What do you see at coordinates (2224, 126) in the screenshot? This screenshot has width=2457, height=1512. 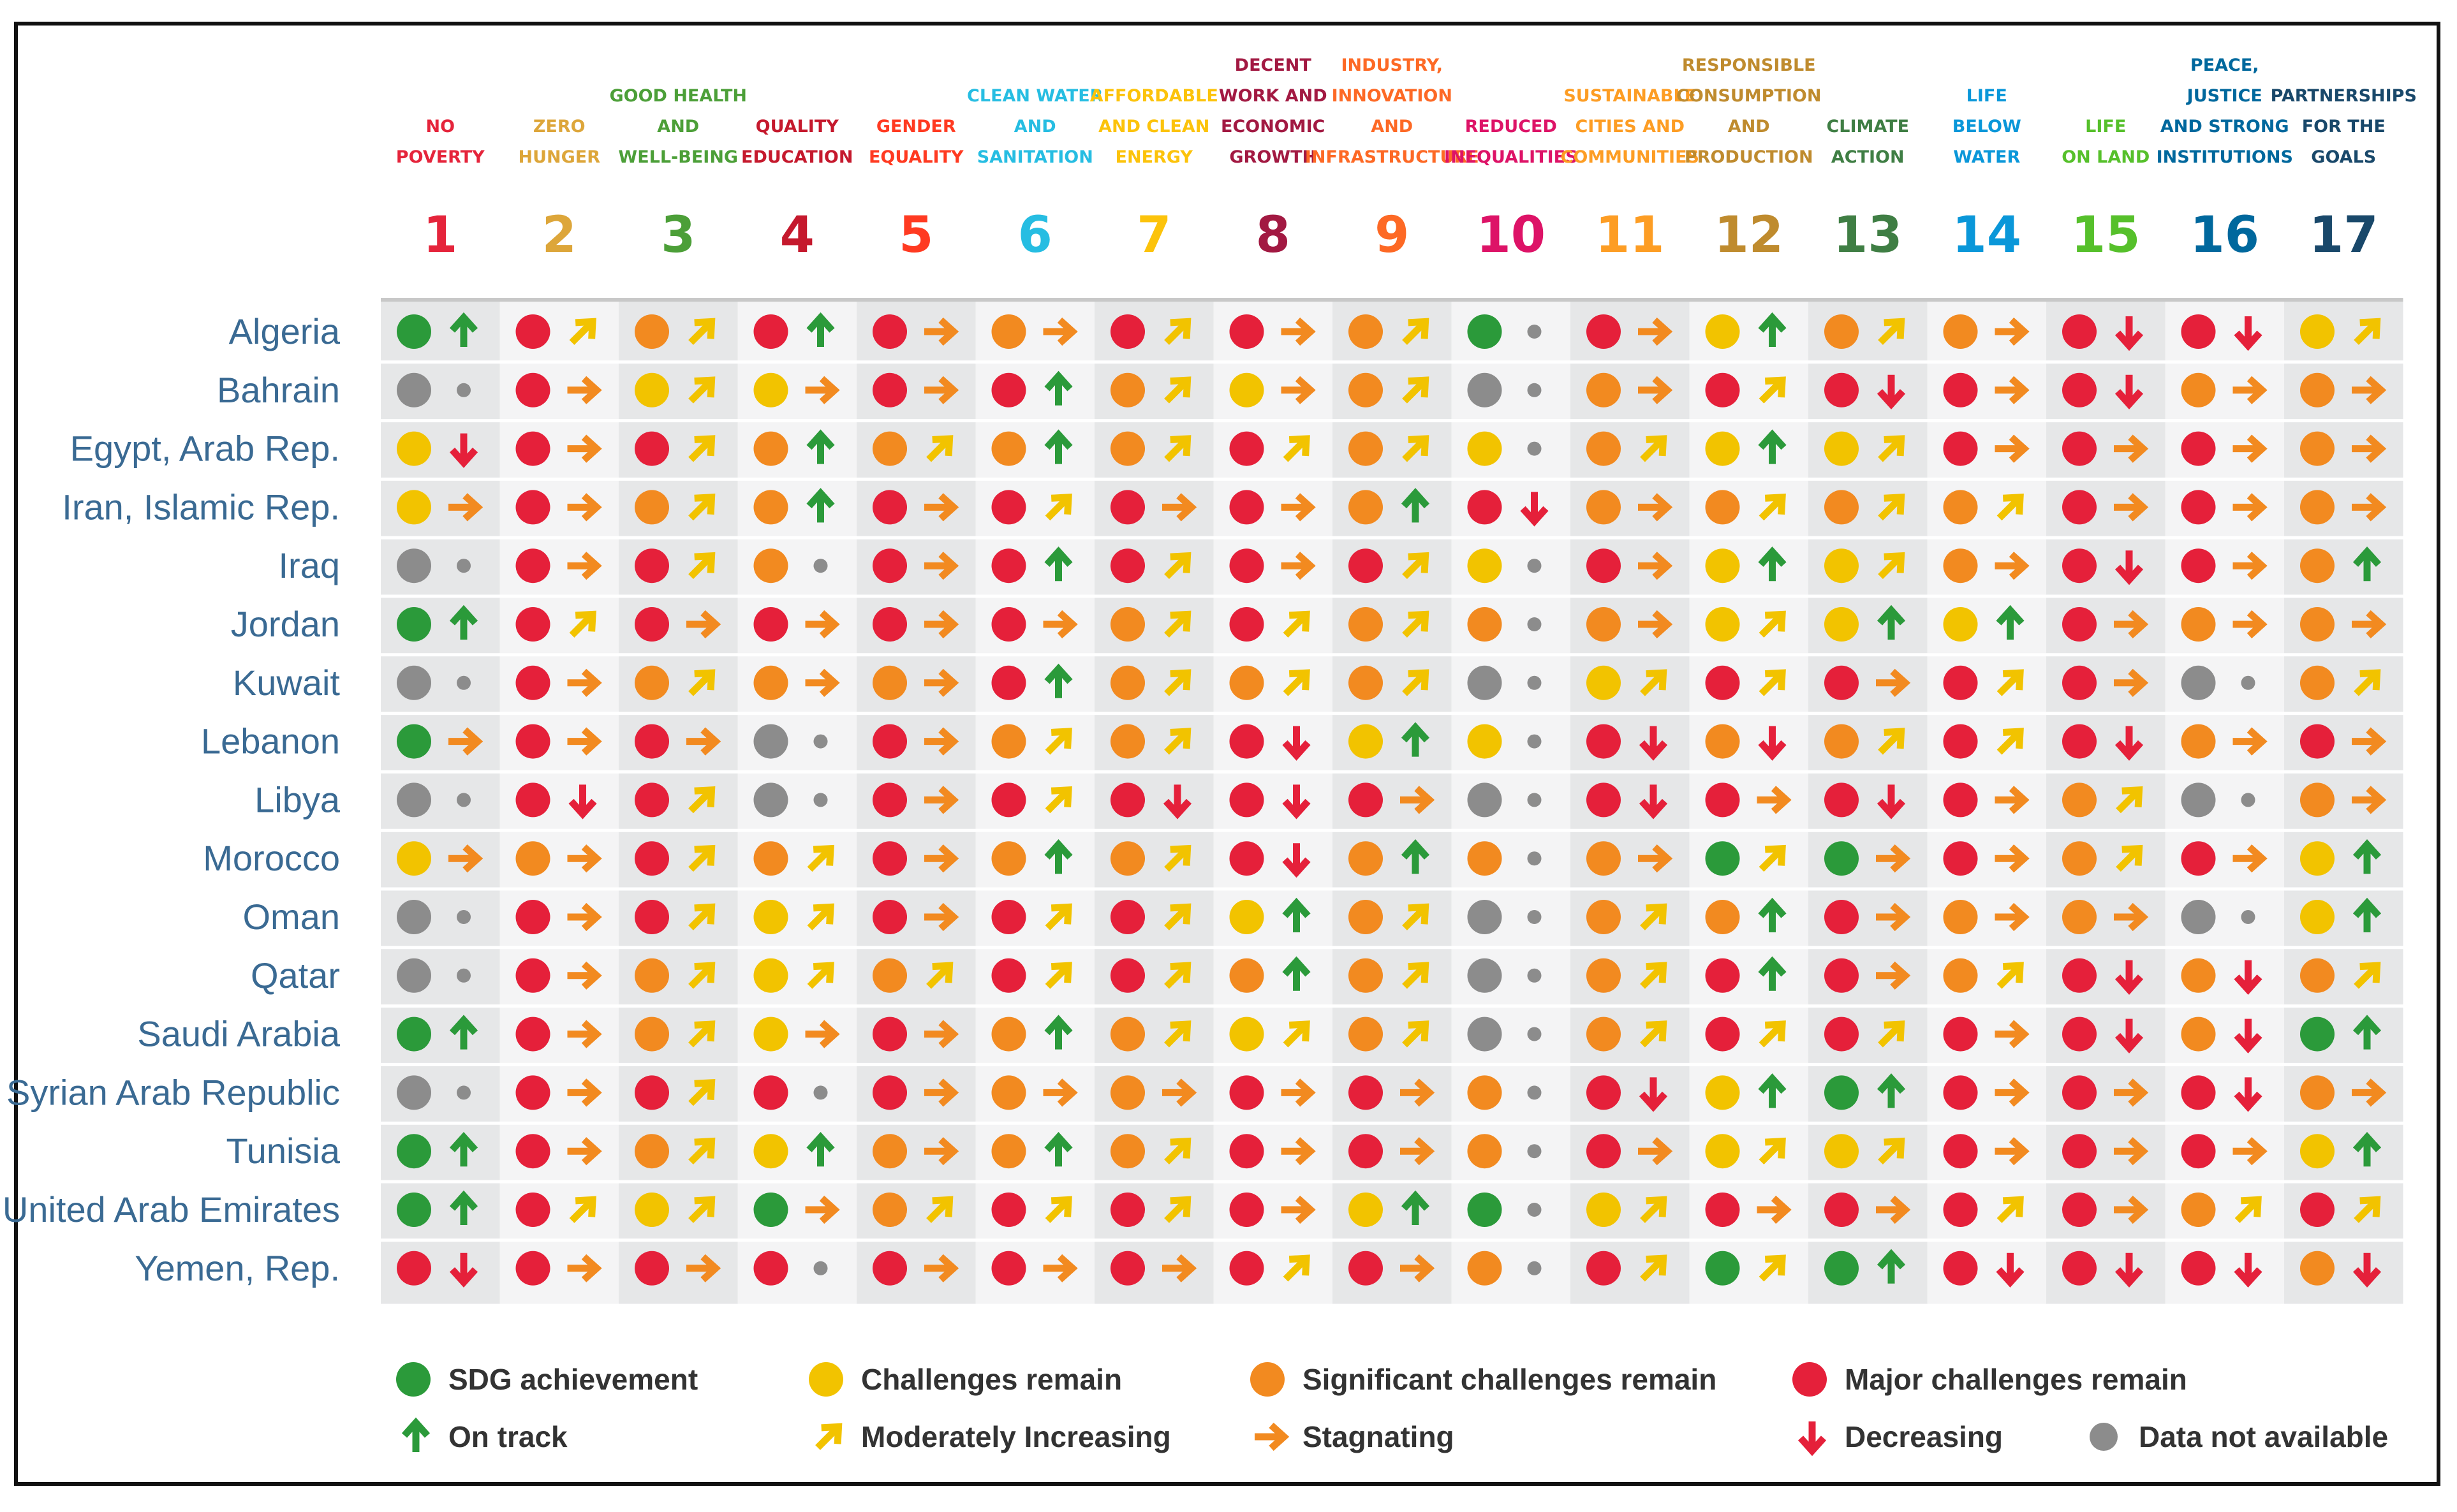 I see `goal-label-16: AND STRONG` at bounding box center [2224, 126].